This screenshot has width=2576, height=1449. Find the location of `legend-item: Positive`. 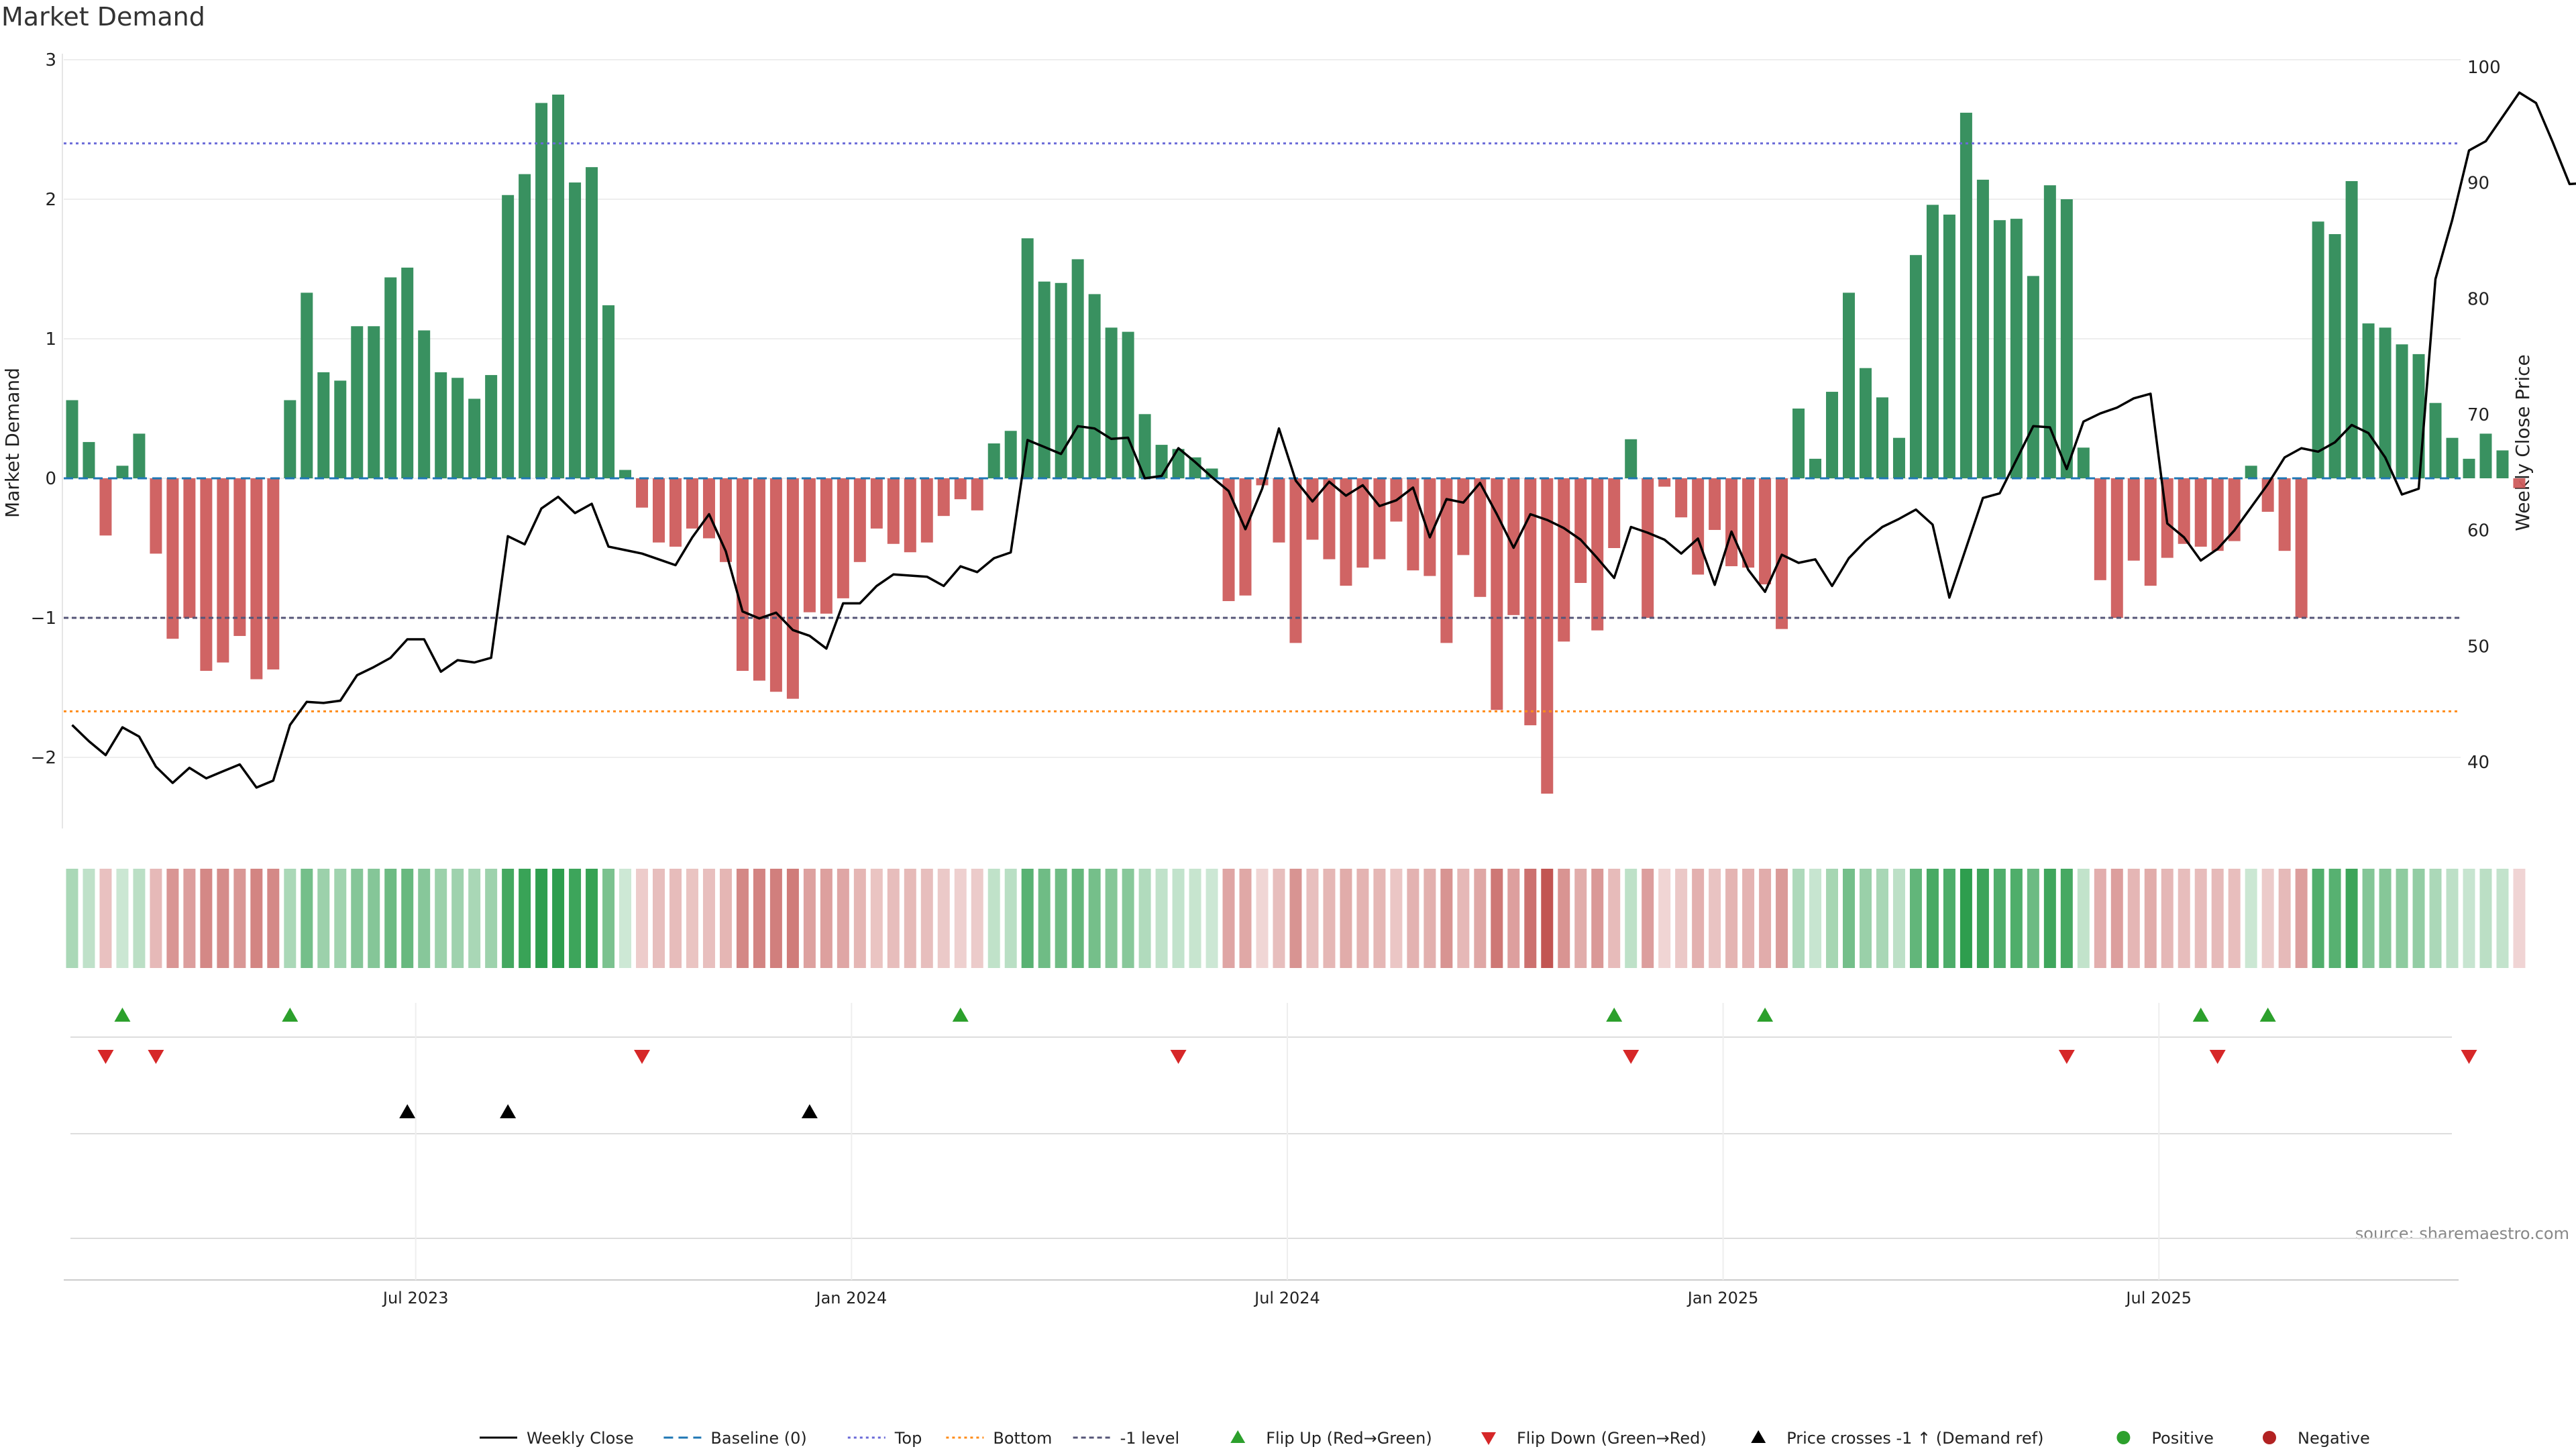

legend-item: Positive is located at coordinates (2165, 1438).